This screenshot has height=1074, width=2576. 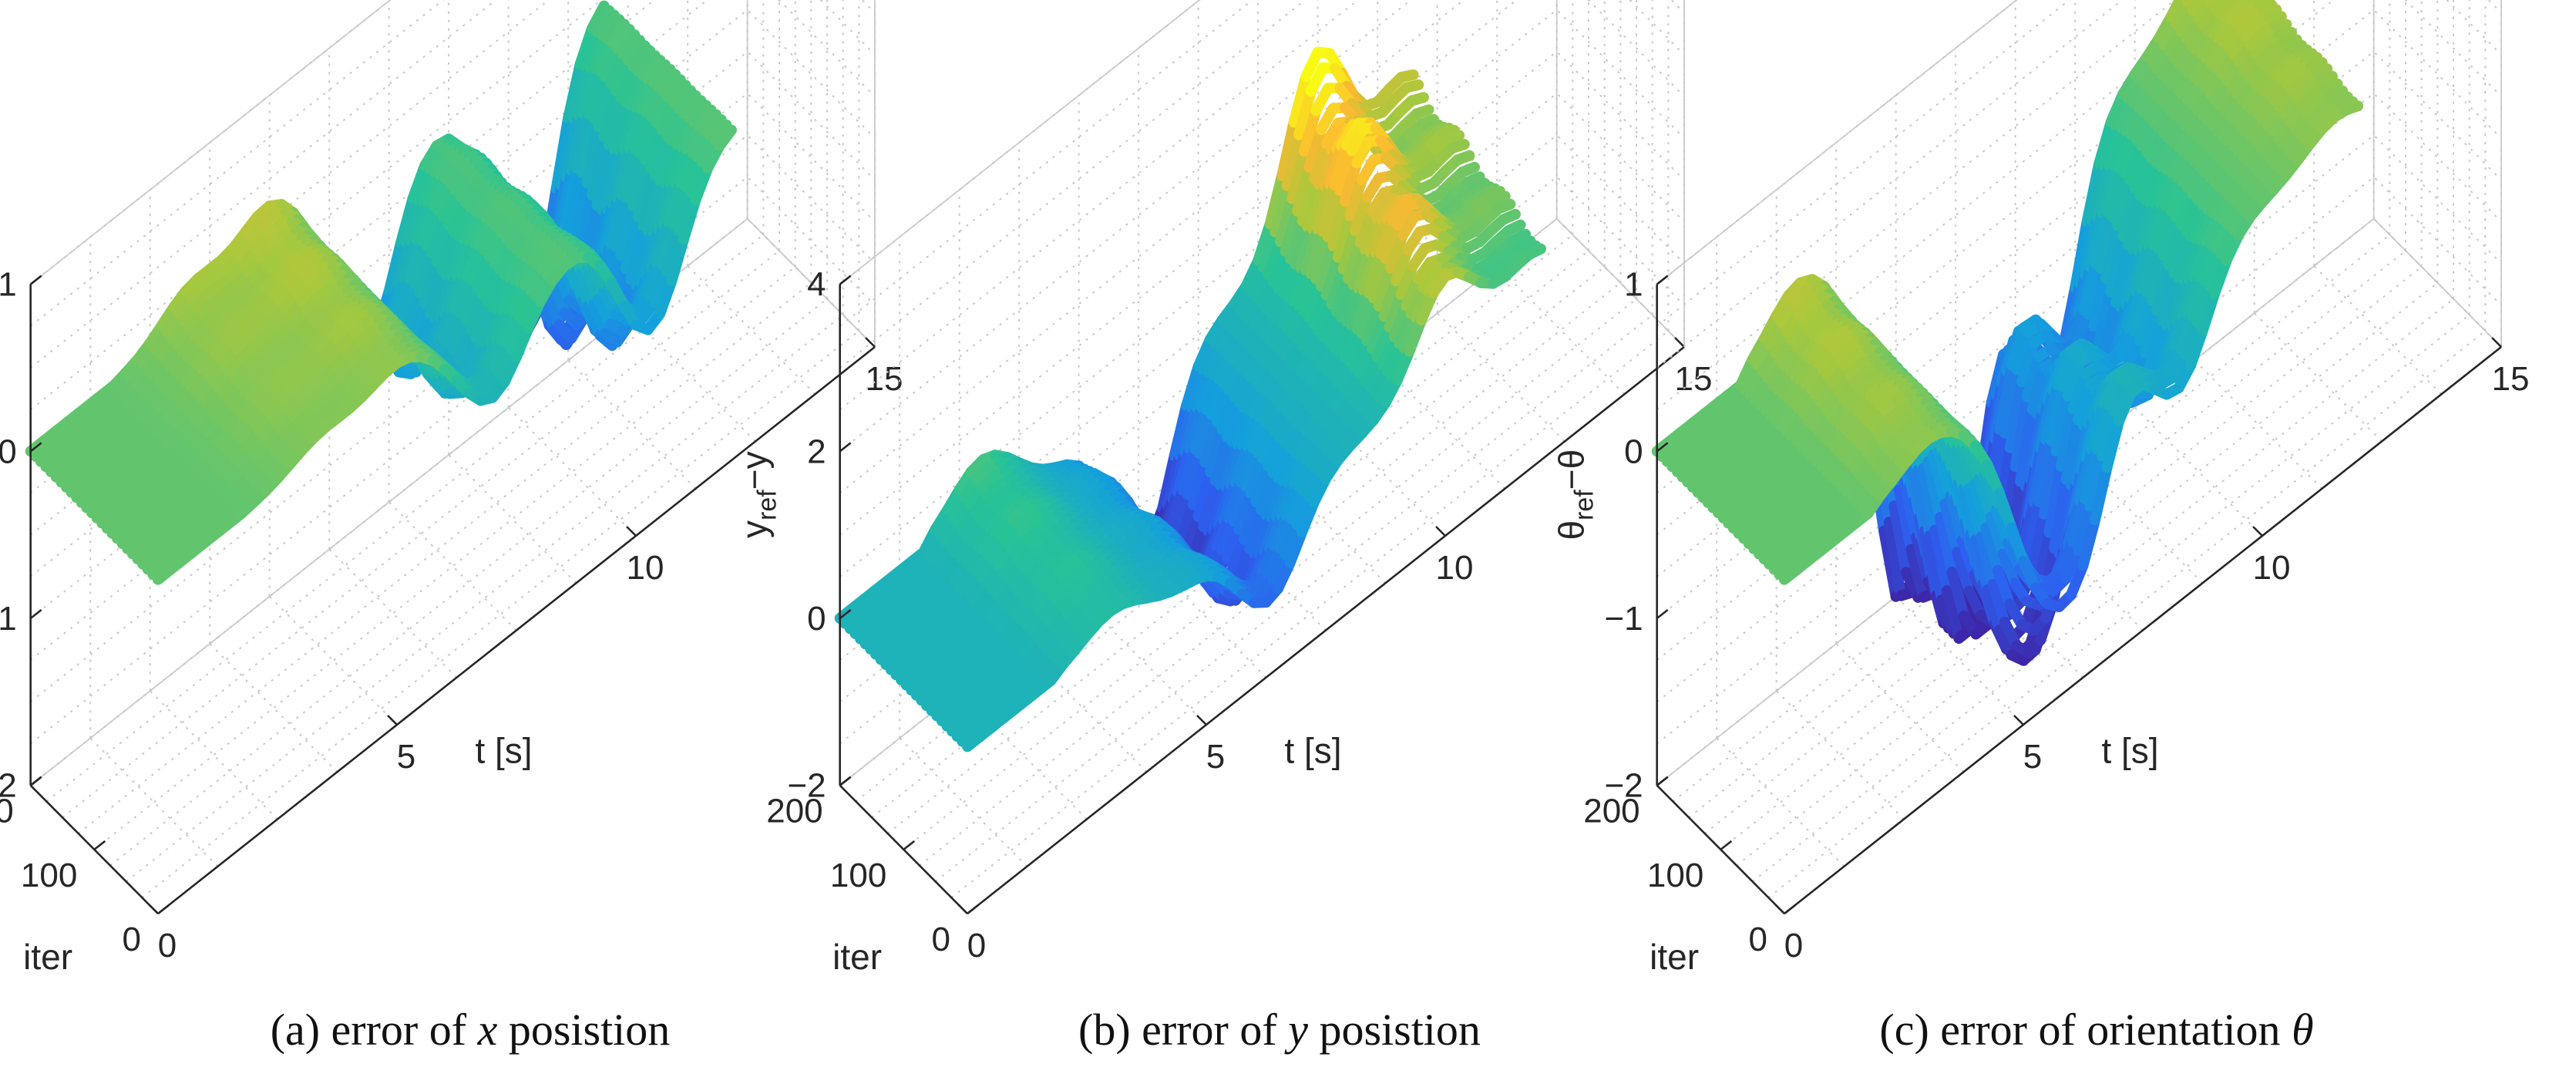 What do you see at coordinates (1183, 1030) in the screenshot?
I see `caption-prefix: (b) error of` at bounding box center [1183, 1030].